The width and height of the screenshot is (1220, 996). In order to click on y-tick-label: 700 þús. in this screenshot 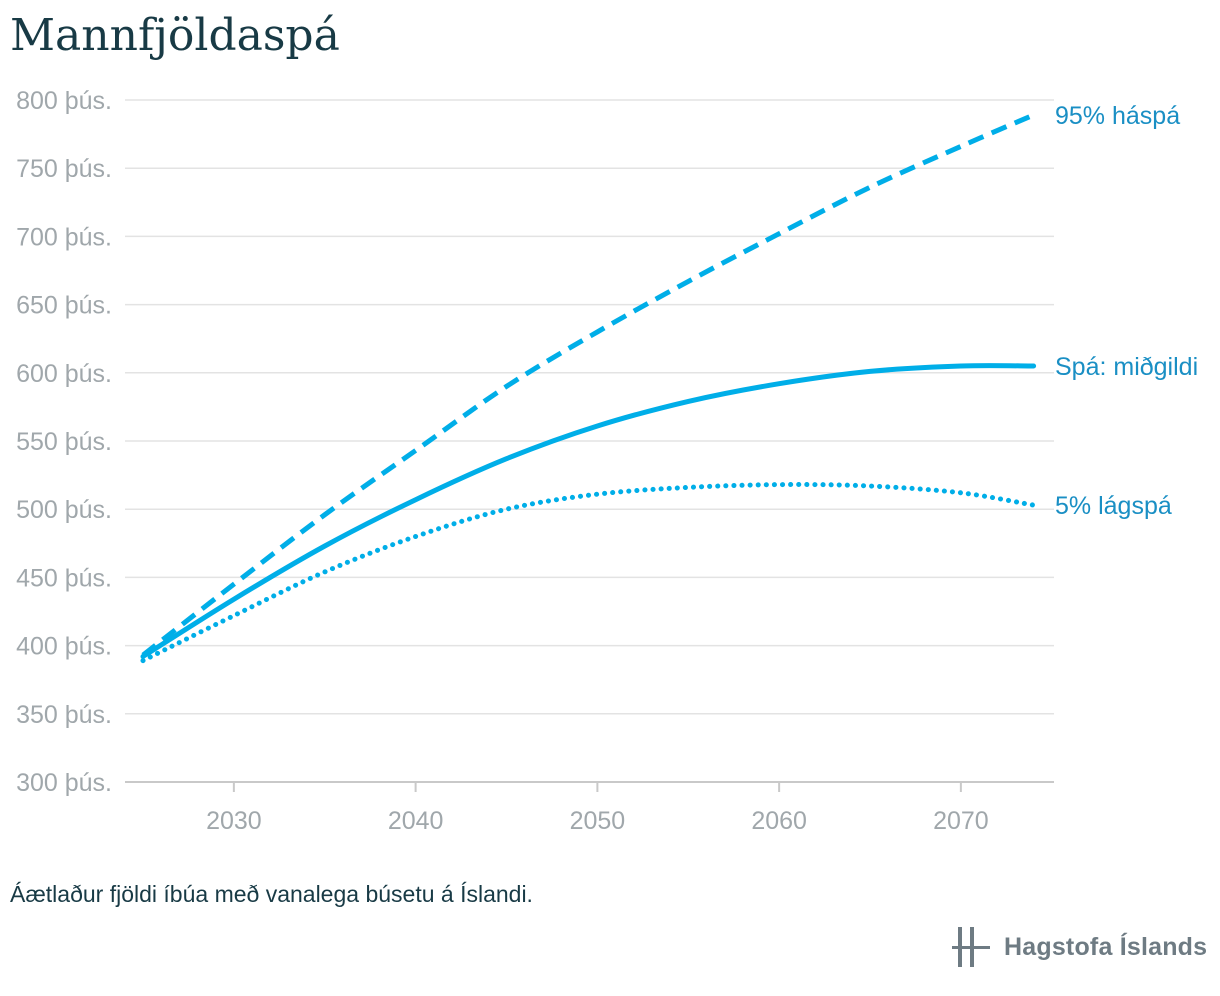, I will do `click(64, 237)`.